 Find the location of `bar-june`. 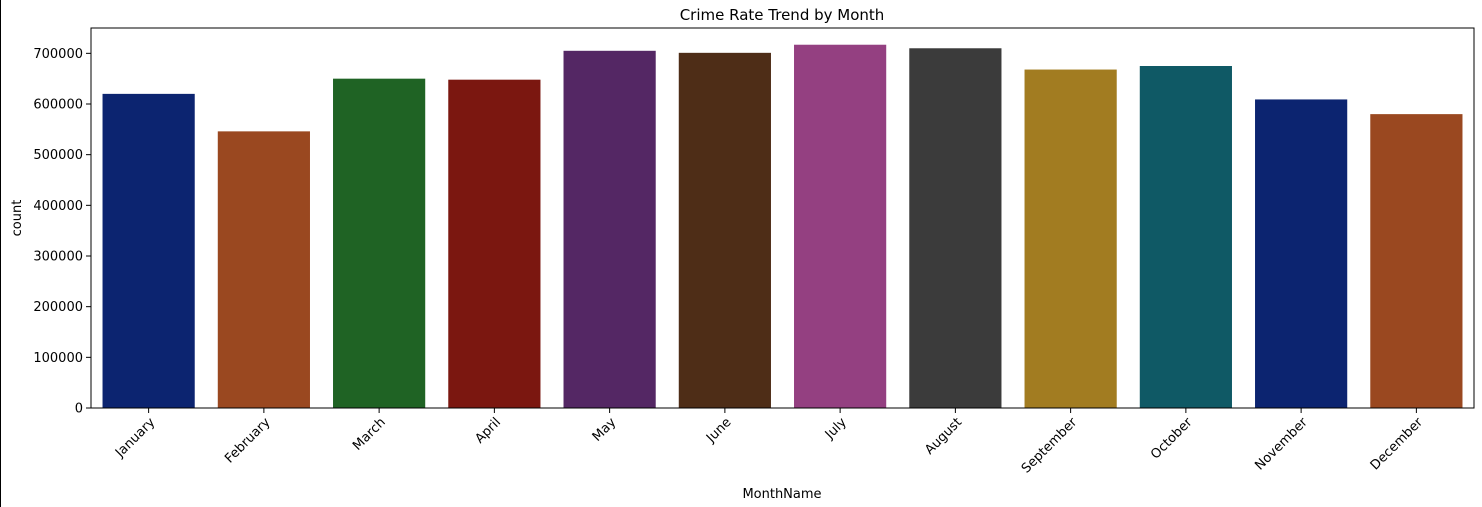

bar-june is located at coordinates (724, 230).